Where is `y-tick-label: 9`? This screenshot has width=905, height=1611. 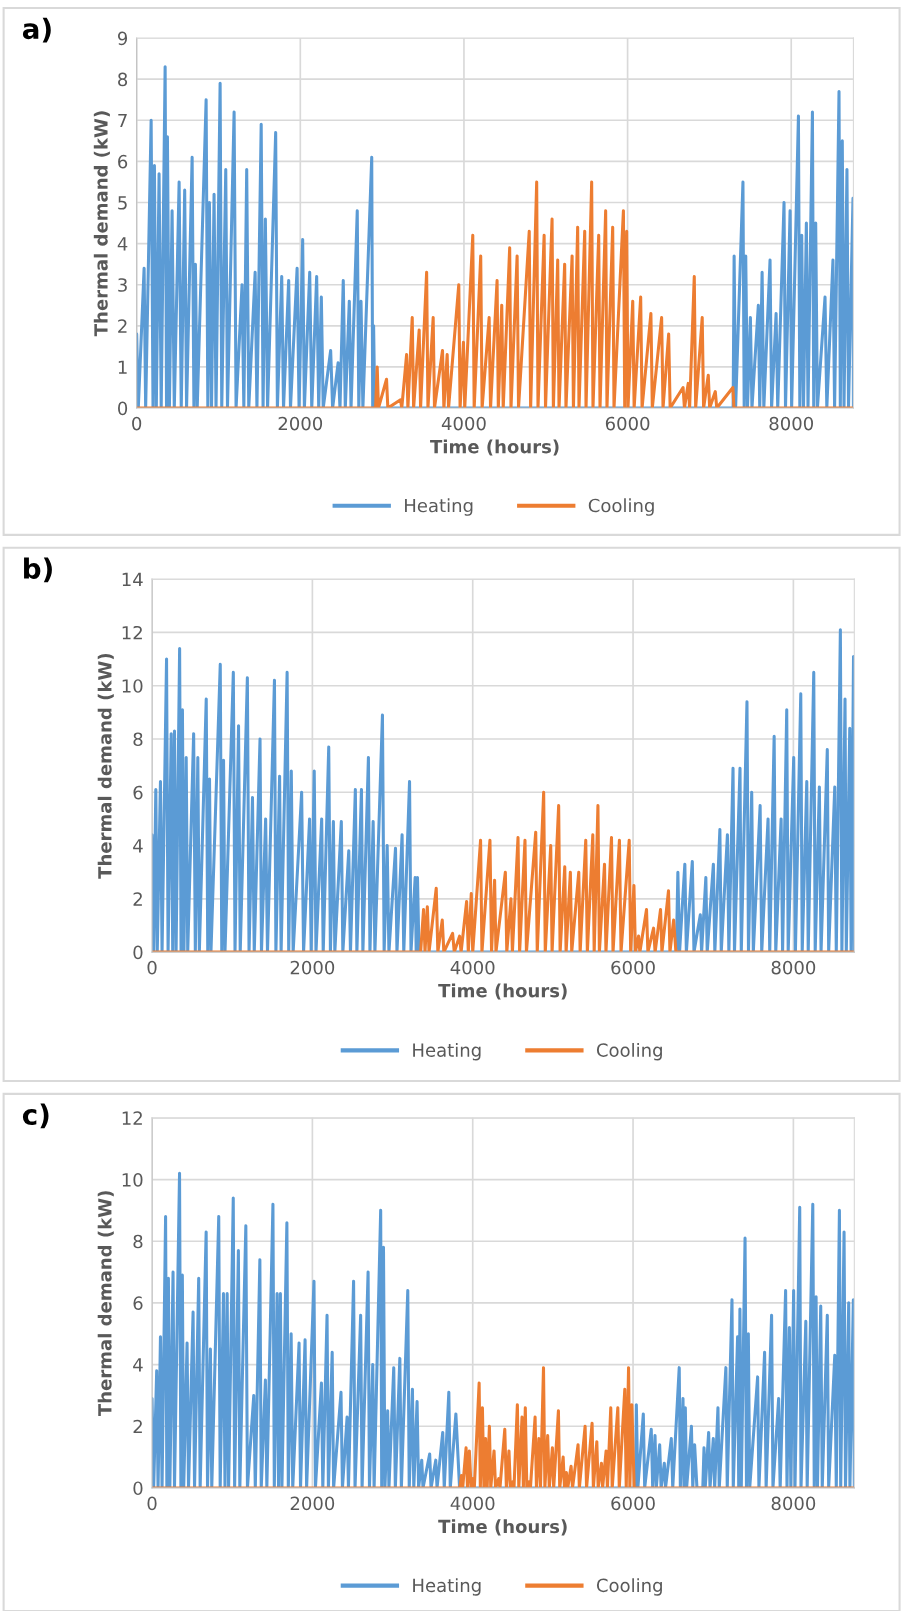
y-tick-label: 9 is located at coordinates (122, 38).